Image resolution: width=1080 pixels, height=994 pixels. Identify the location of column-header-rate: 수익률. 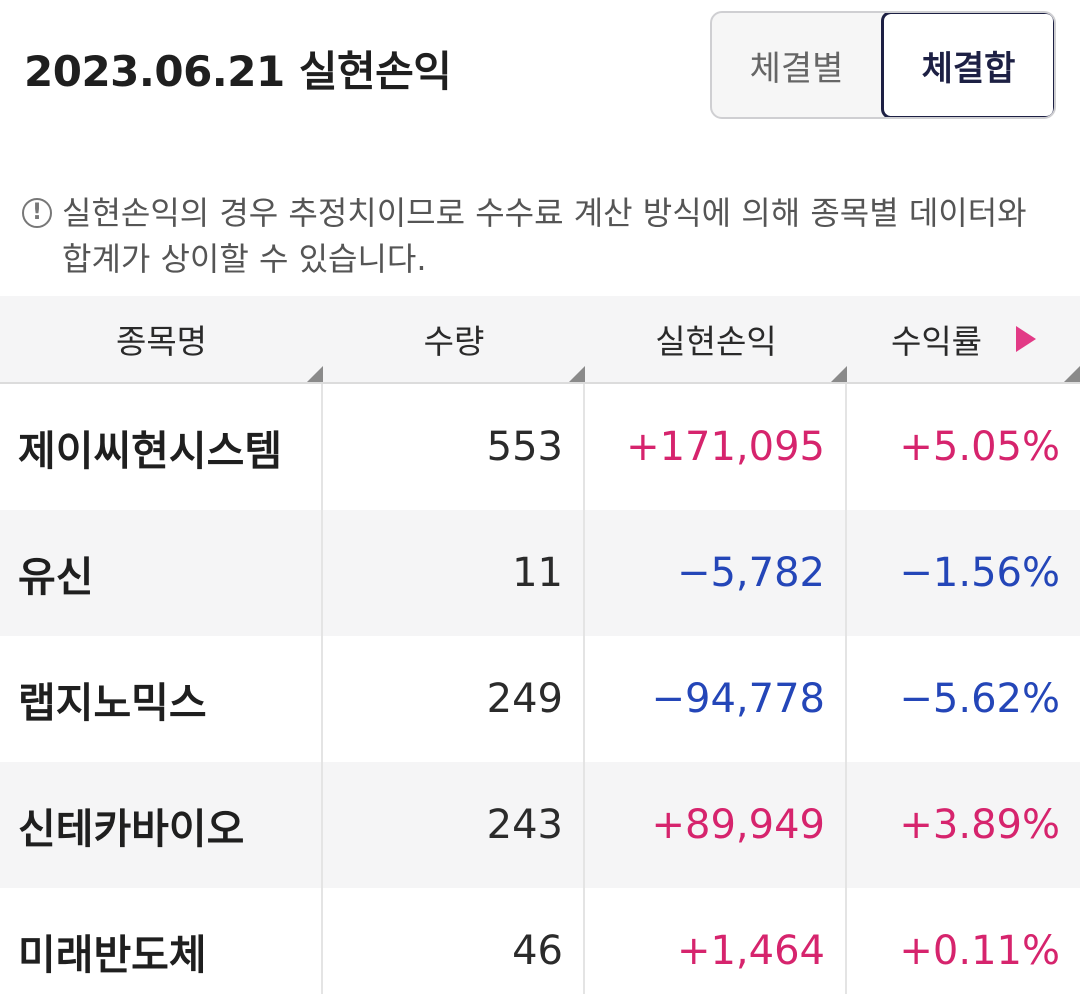
(963, 339).